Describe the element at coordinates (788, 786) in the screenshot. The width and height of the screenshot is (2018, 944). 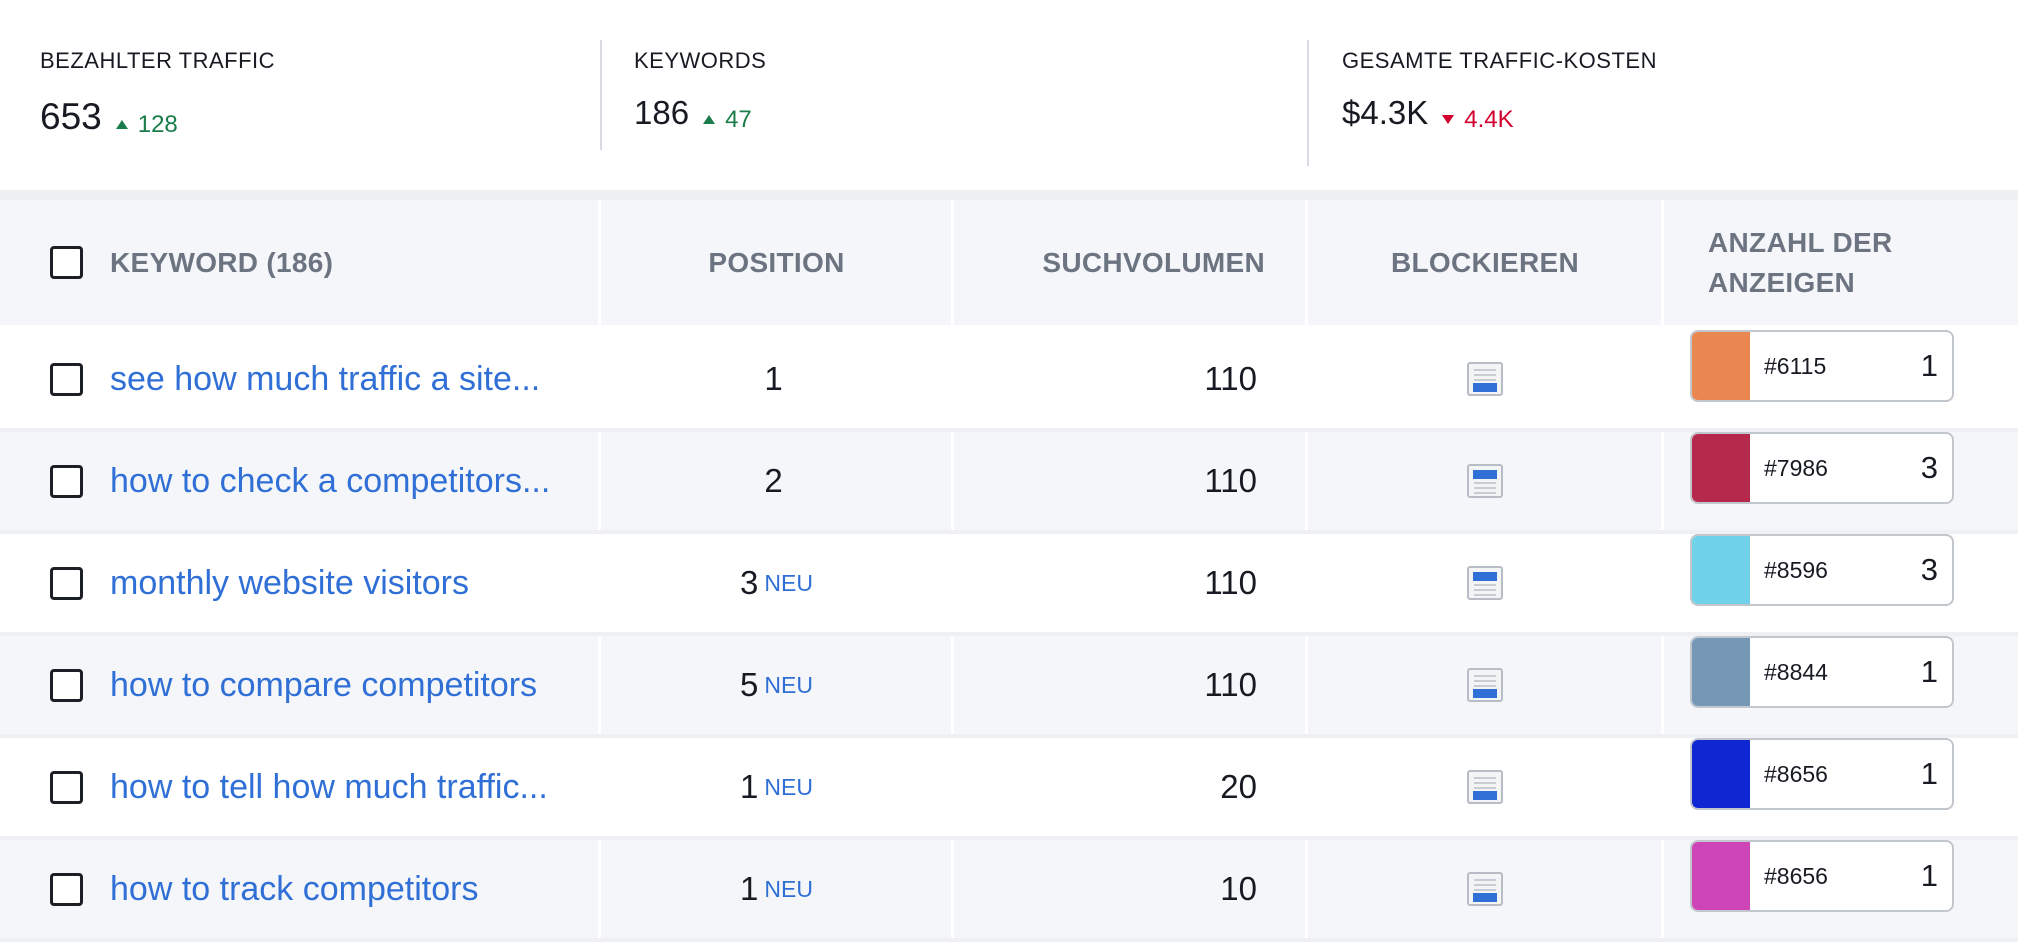
I see `new-badge: NEU` at that location.